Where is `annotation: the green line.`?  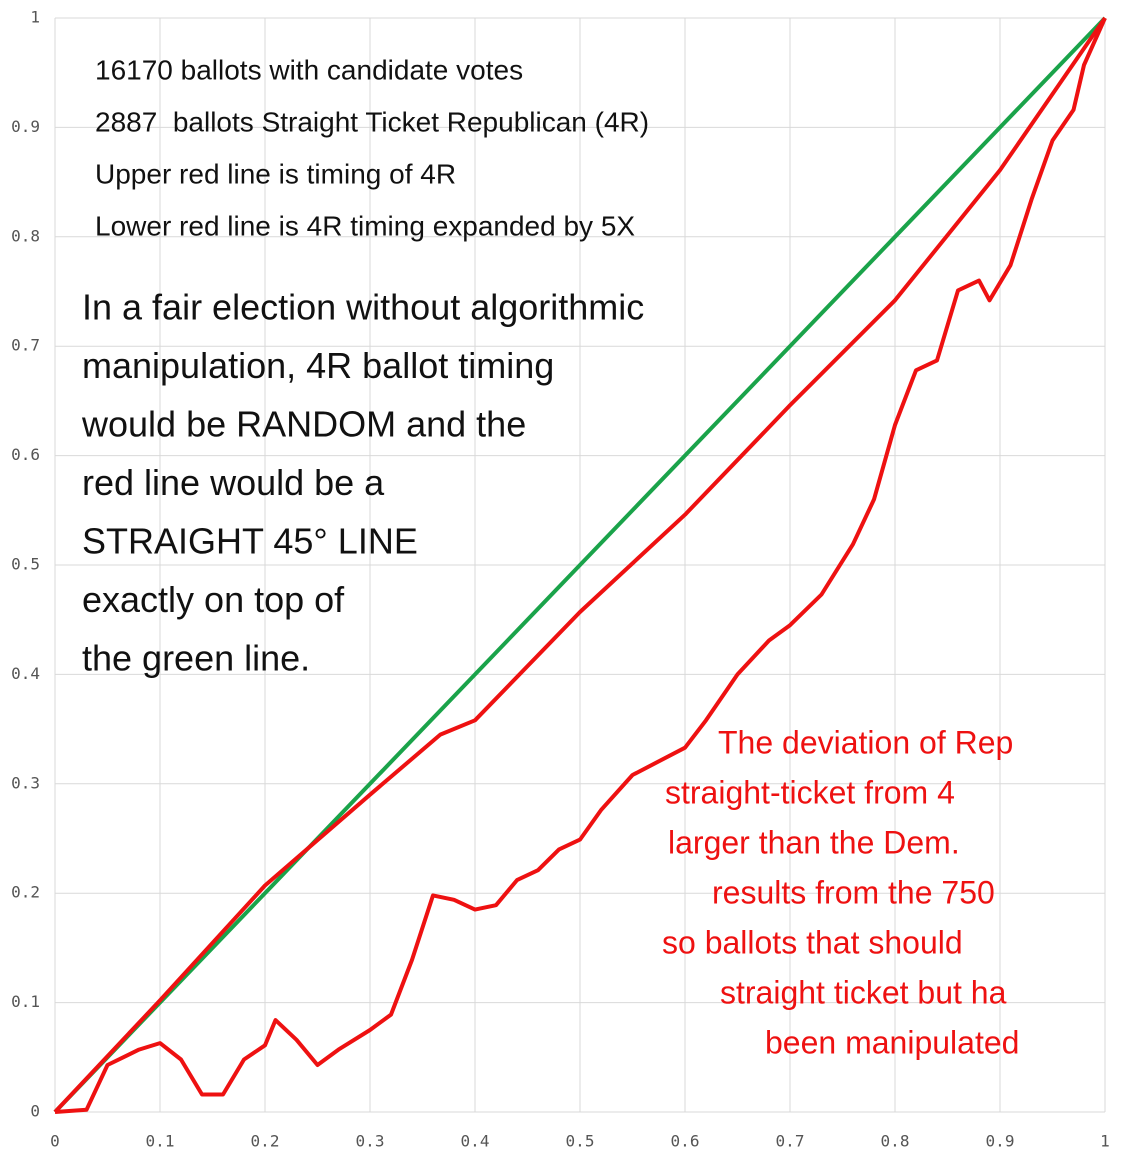 annotation: the green line. is located at coordinates (196, 658).